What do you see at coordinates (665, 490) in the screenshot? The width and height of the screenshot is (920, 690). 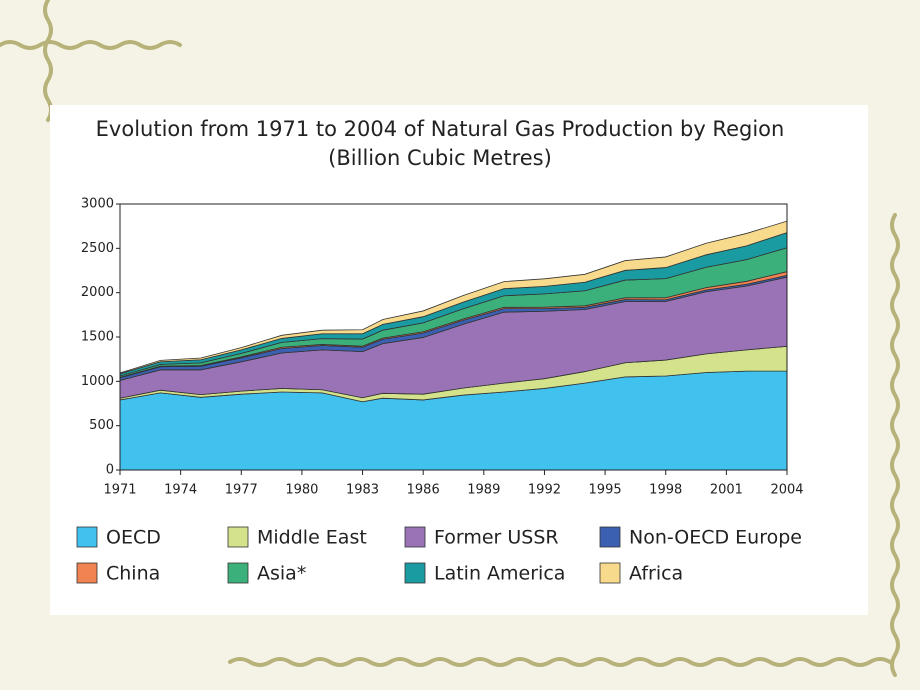 I see `x-tick-label: 1998` at bounding box center [665, 490].